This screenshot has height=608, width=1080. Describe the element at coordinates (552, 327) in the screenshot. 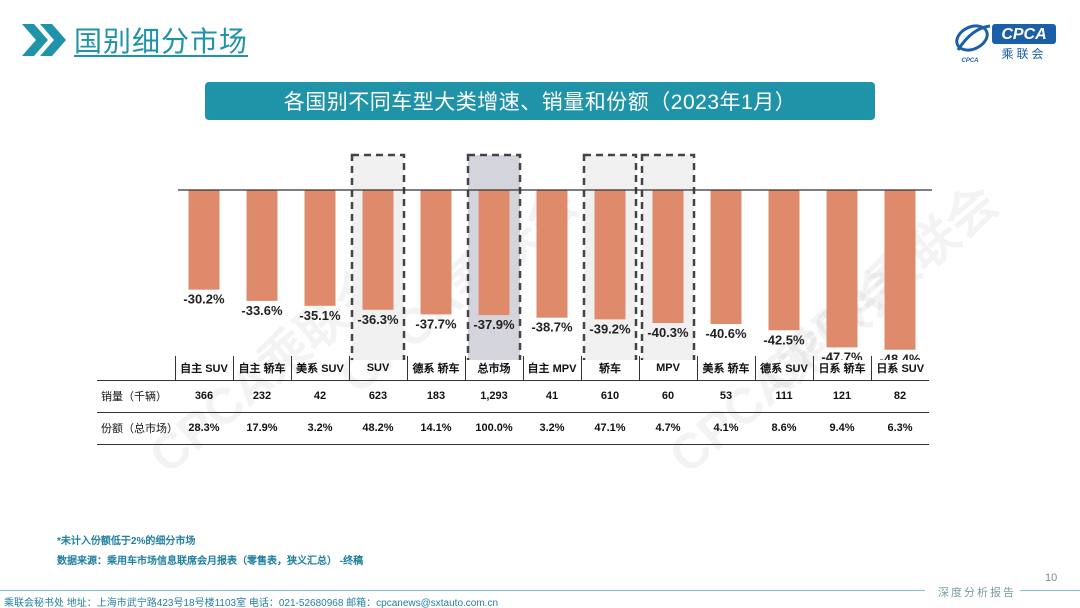

I see `data-label: -38.7%` at that location.